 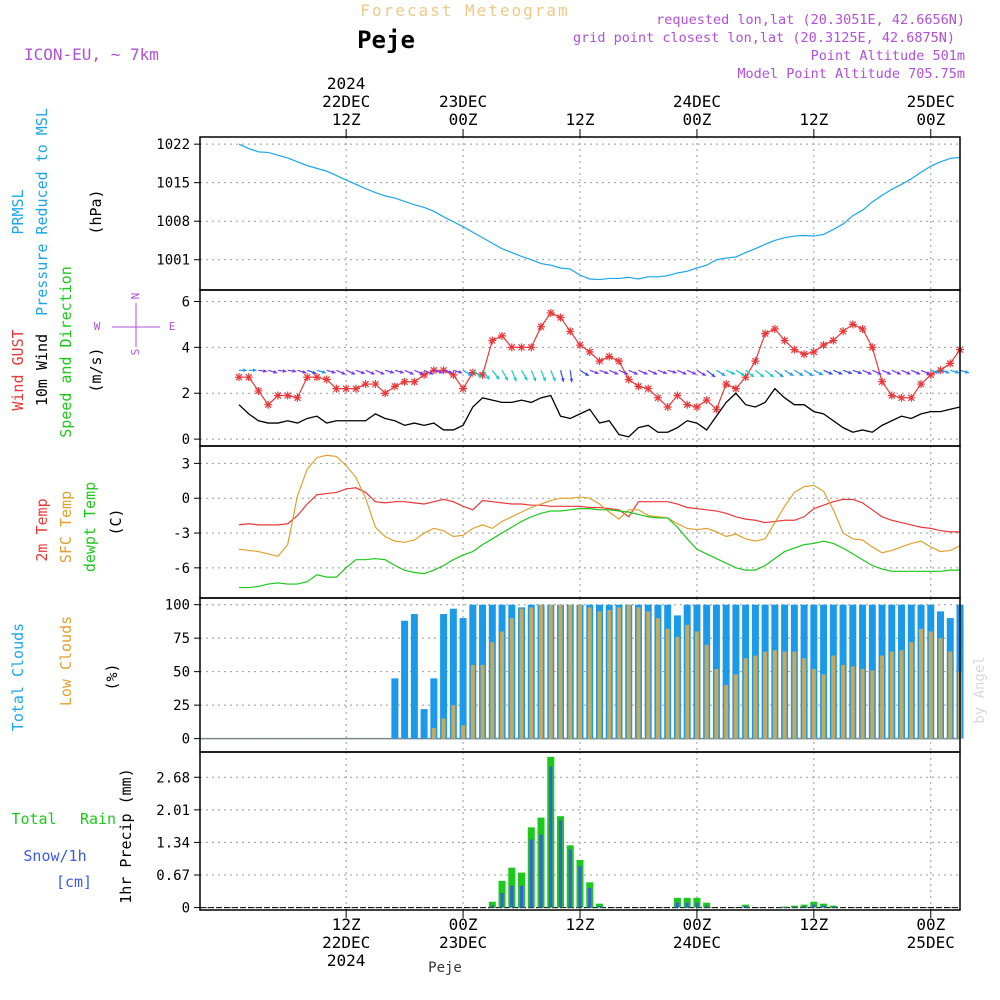 I want to click on top-time-label: 12Z, so click(x=580, y=119).